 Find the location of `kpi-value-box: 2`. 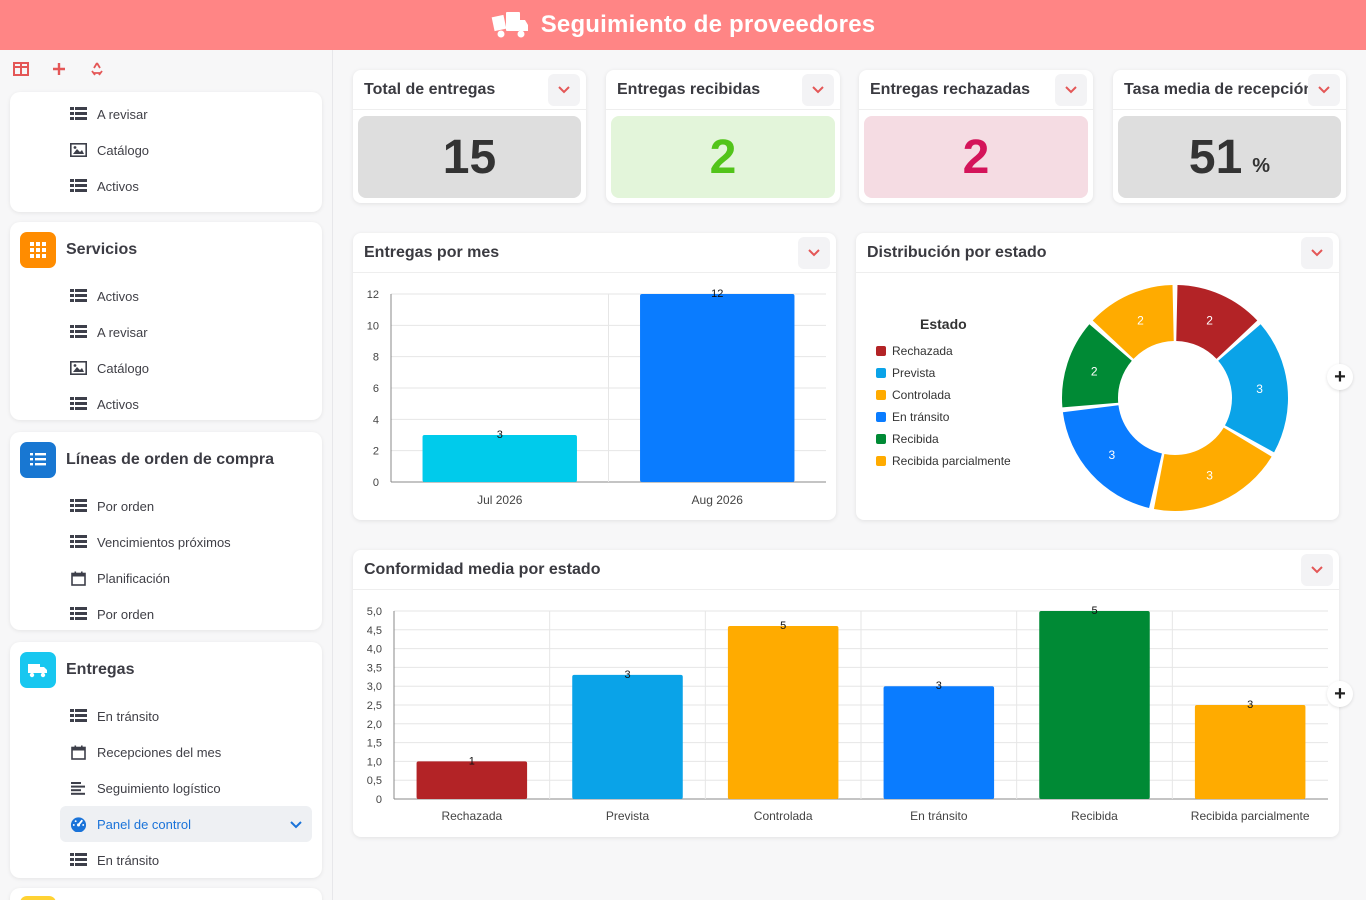

kpi-value-box: 2 is located at coordinates (723, 157).